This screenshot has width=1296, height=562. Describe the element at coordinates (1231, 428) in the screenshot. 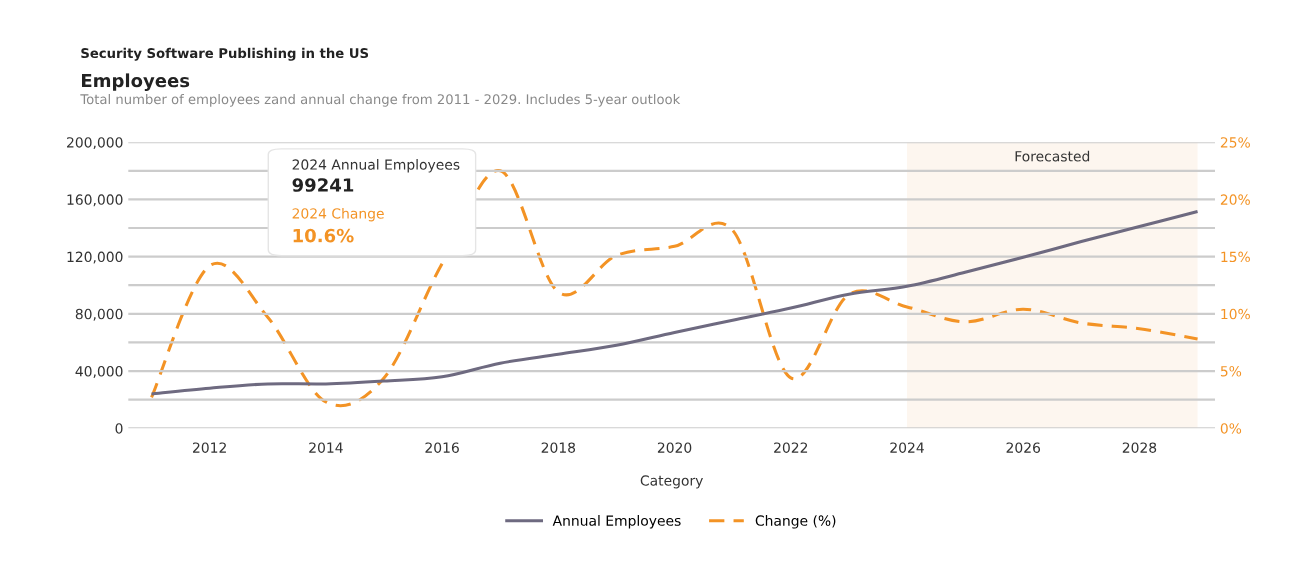

I see `y2-tick-label: 0%` at that location.